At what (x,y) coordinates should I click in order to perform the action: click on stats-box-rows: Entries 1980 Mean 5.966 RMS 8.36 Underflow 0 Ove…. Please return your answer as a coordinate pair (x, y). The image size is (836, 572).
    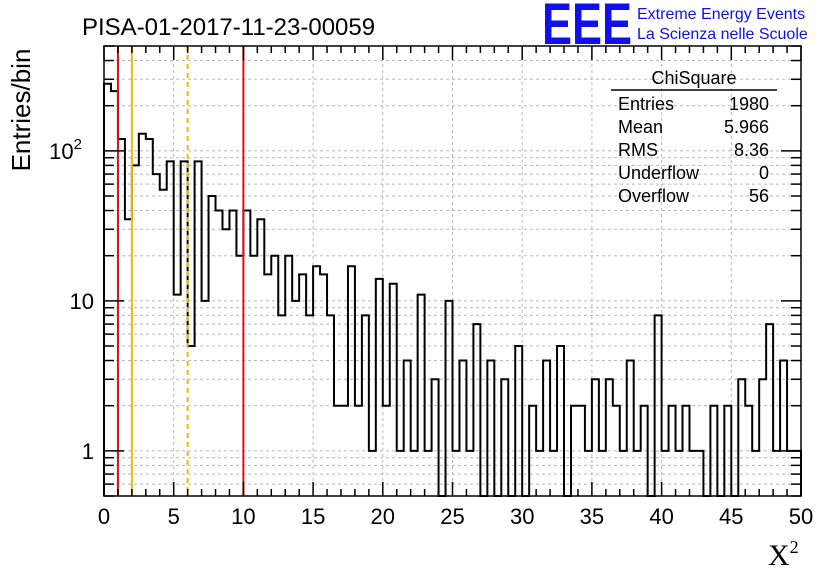
    Looking at the image, I should click on (693, 150).